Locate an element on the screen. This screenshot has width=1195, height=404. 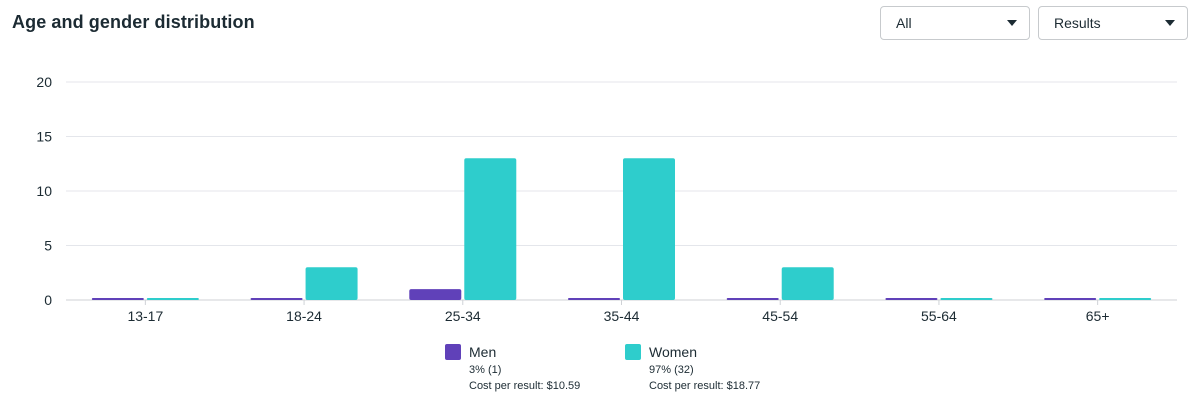
bar-men-65+ is located at coordinates (1070, 299).